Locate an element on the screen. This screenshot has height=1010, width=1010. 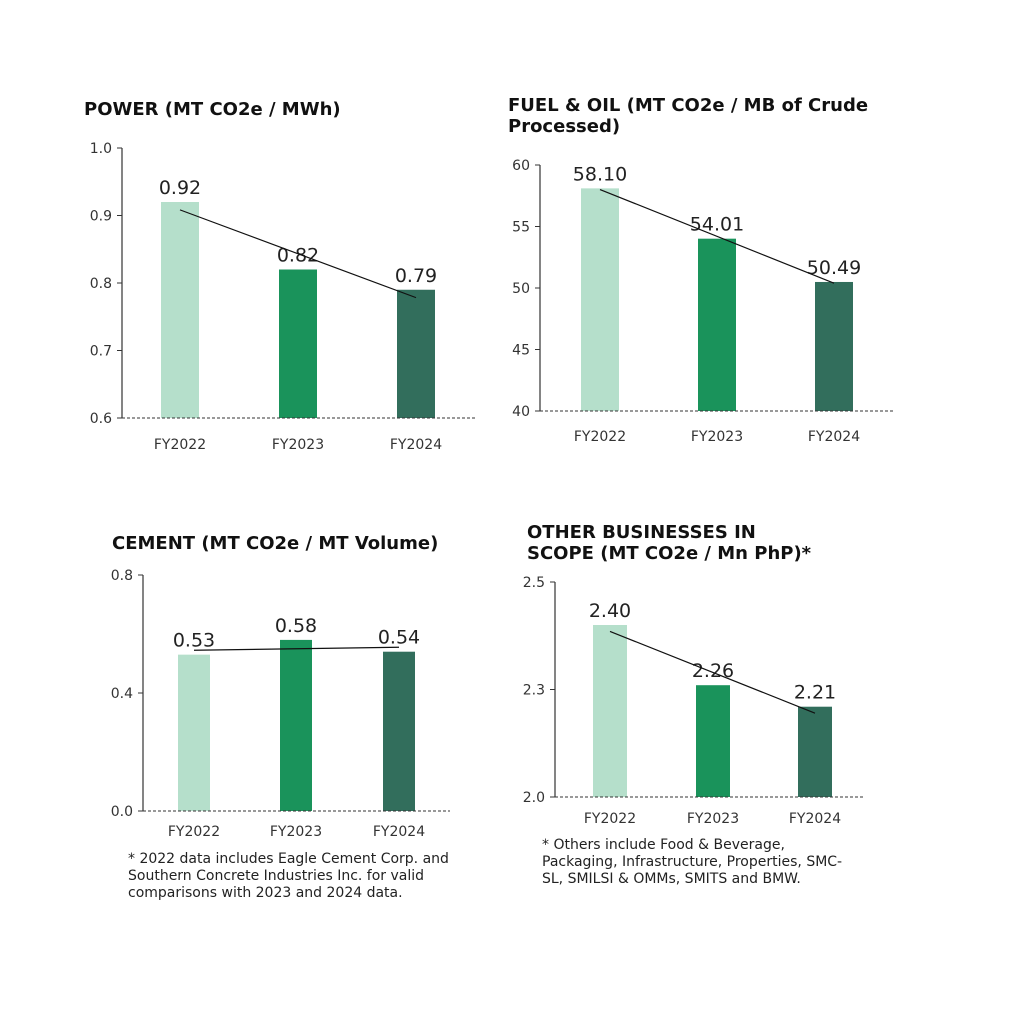
chart-title-cement: CEMENT (MT CO2e / MT Volume) is located at coordinates (275, 543).